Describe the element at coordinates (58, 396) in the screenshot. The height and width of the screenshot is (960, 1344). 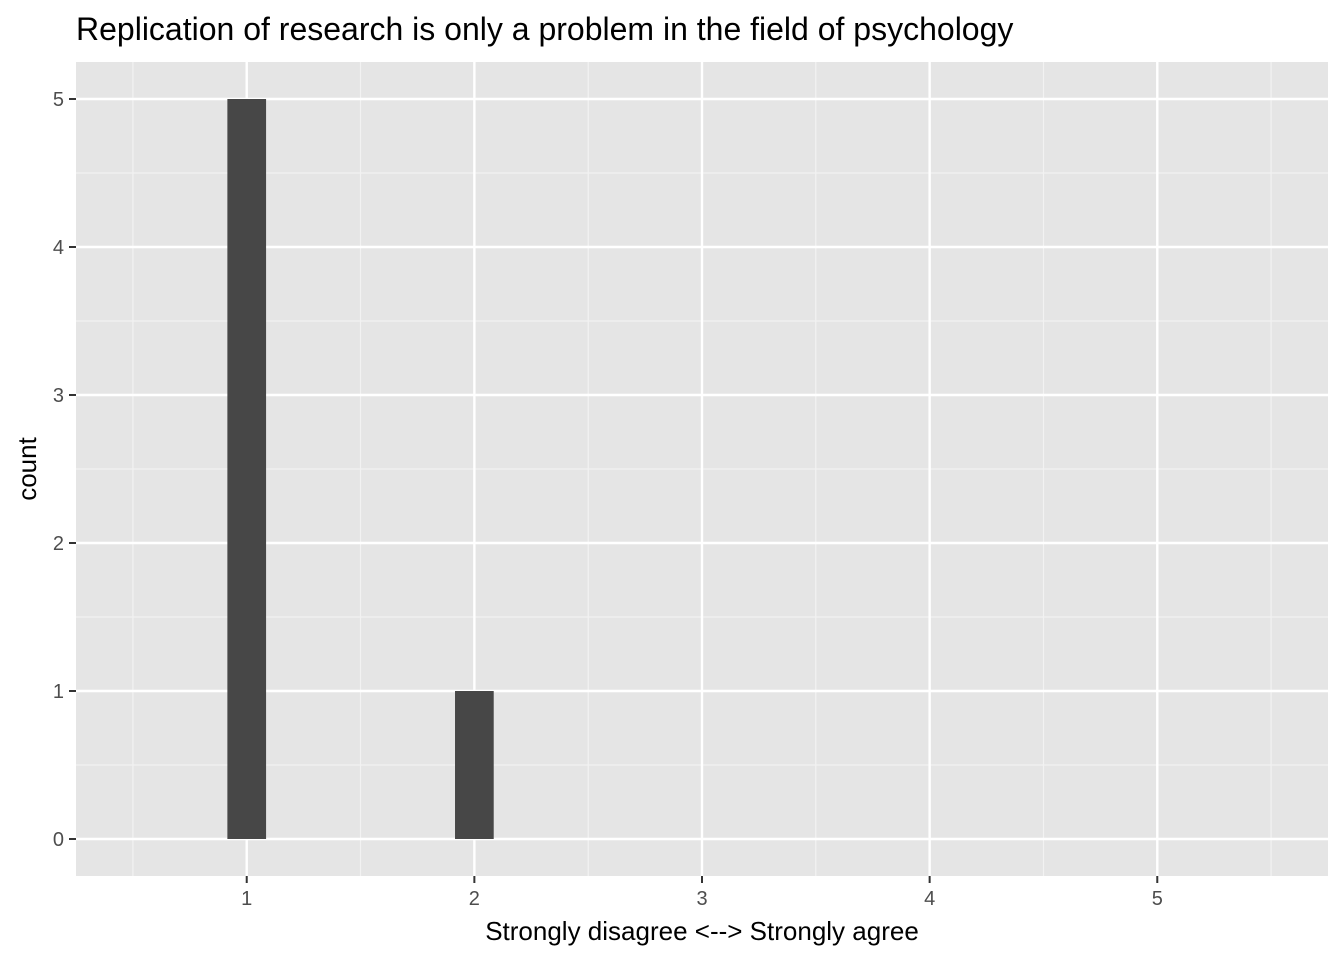
I see `y-tick-label: 3` at that location.